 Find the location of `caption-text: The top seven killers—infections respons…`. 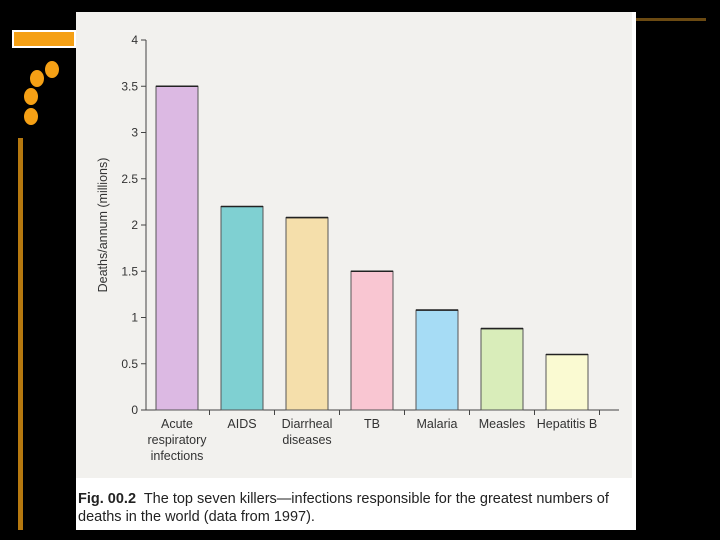

caption-text: The top seven killers—infections respons… is located at coordinates (343, 508).